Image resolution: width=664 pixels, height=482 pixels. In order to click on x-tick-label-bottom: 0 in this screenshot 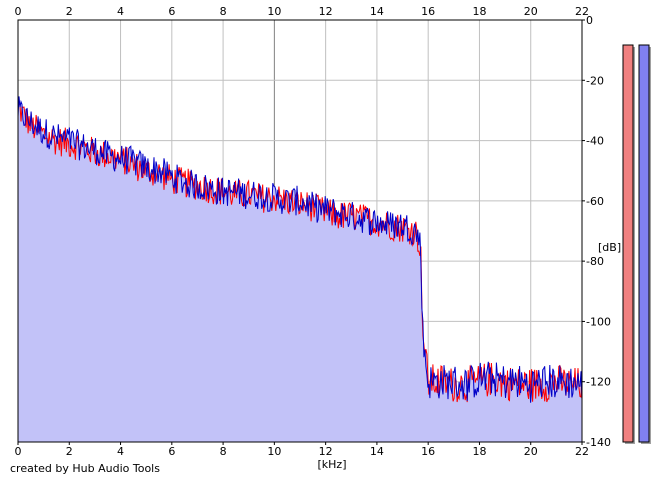, I will do `click(18, 451)`.